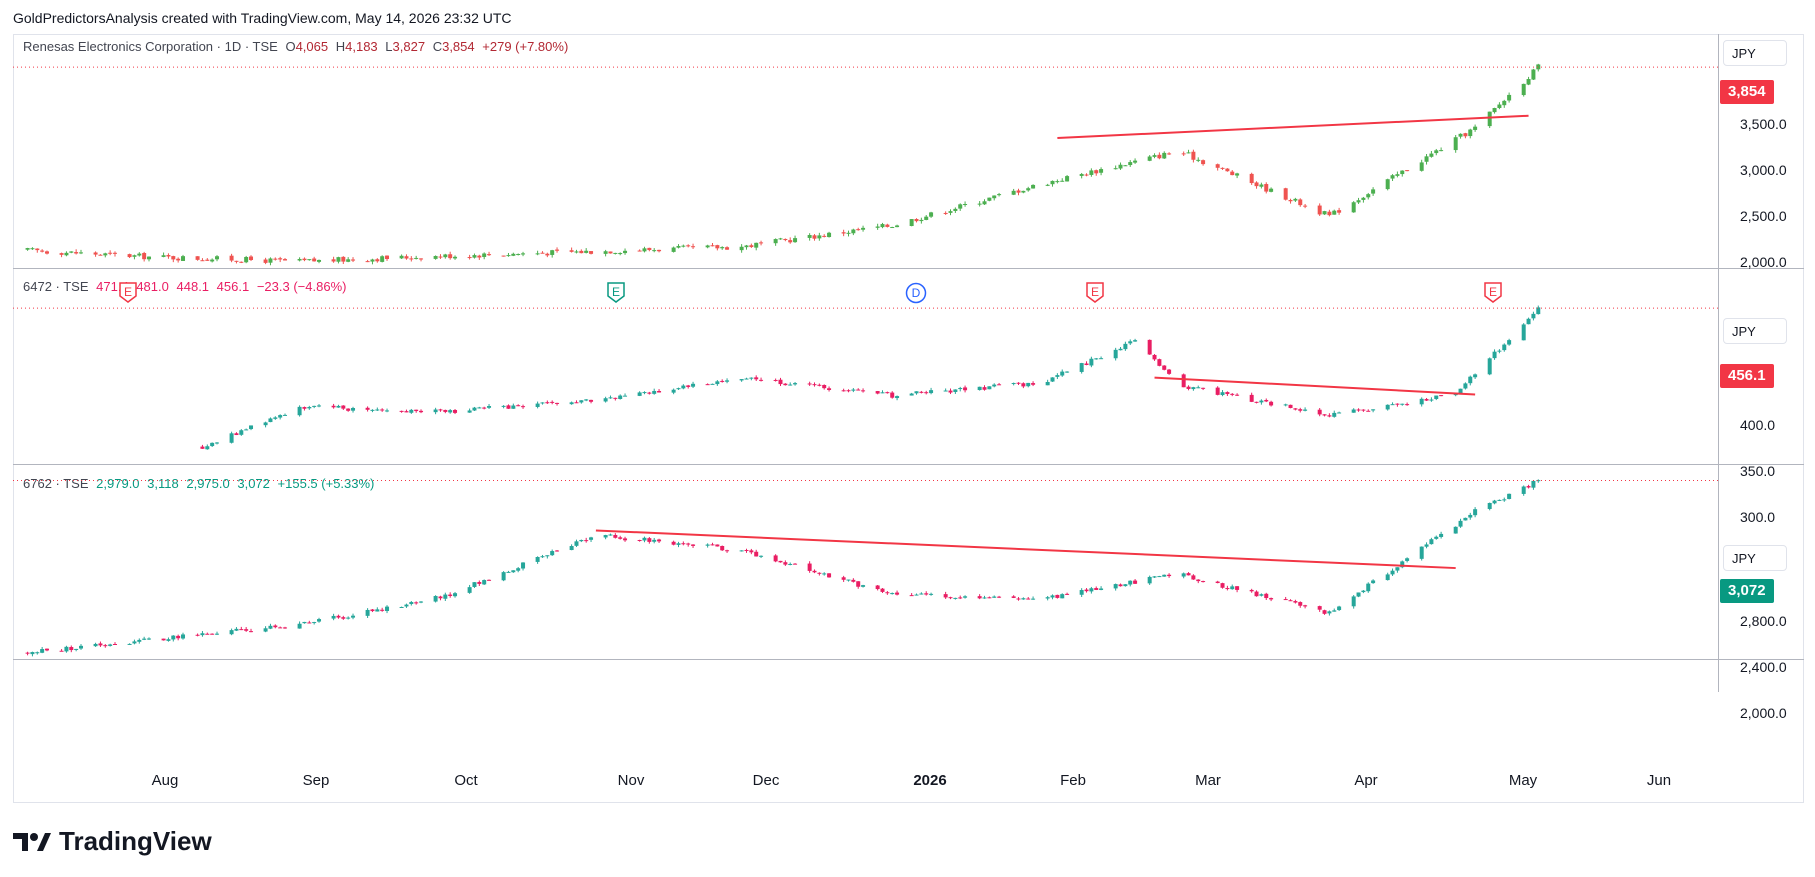 This screenshot has width=1815, height=877. I want to click on pane3-symbol: 6762 · TSE, so click(56, 483).